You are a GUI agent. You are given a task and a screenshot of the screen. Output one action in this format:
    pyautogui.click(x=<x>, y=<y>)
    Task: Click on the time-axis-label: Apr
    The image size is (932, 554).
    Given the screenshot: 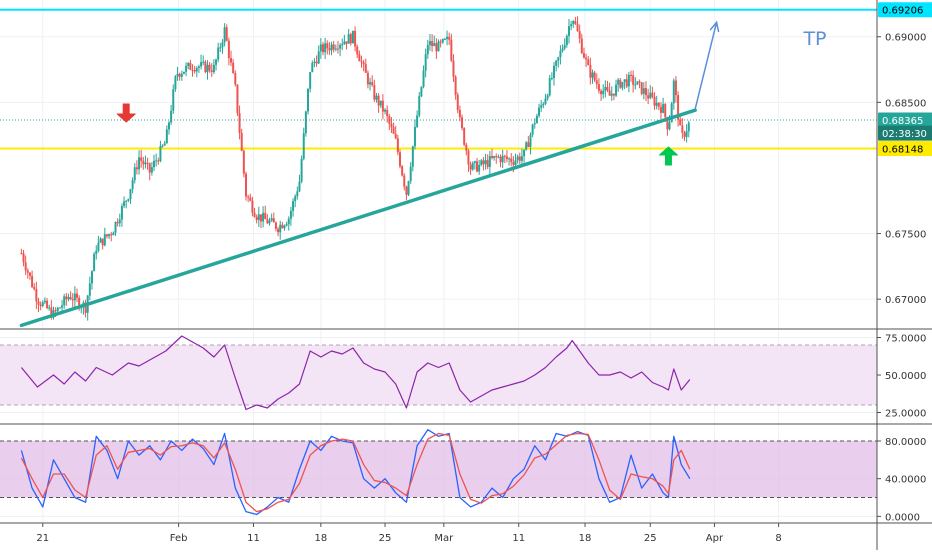 What is the action you would take?
    pyautogui.click(x=715, y=538)
    